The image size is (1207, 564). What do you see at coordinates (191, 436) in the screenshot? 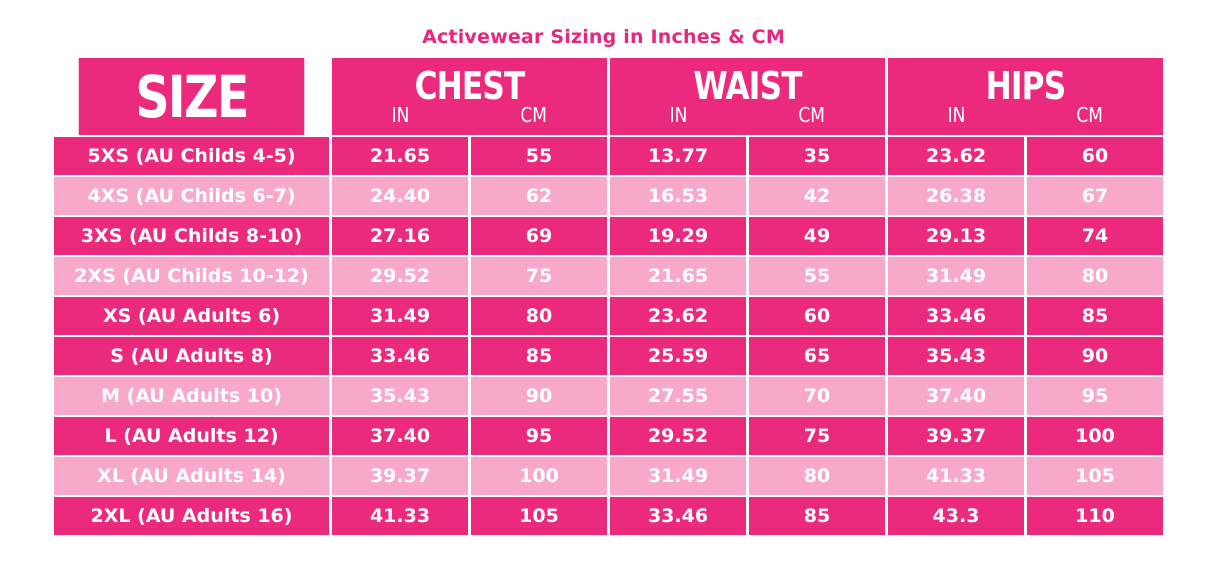
I see `size-cell: L (AU Adults 12)` at bounding box center [191, 436].